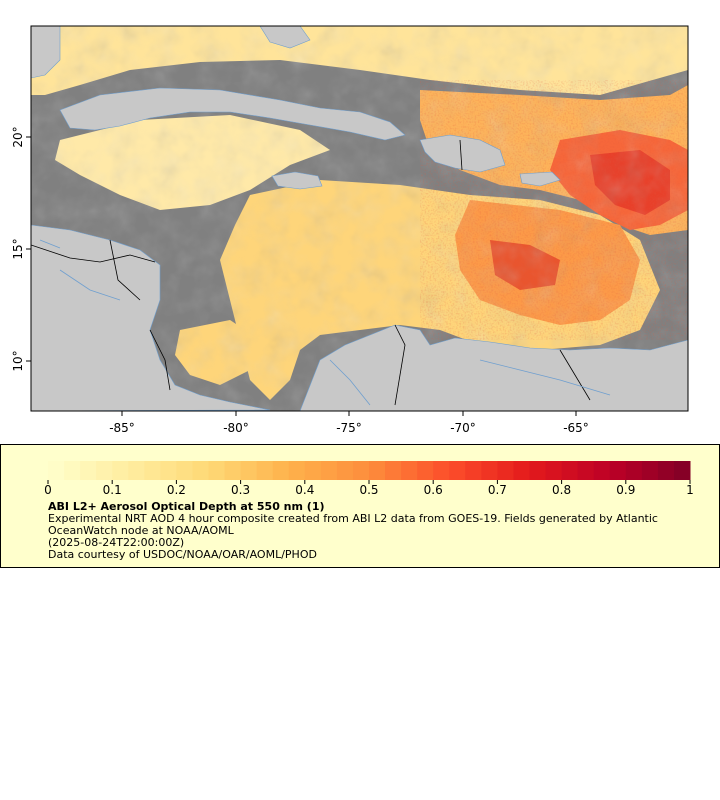 The width and height of the screenshot is (720, 800). What do you see at coordinates (349, 413) in the screenshot?
I see `lon-axis` at bounding box center [349, 413].